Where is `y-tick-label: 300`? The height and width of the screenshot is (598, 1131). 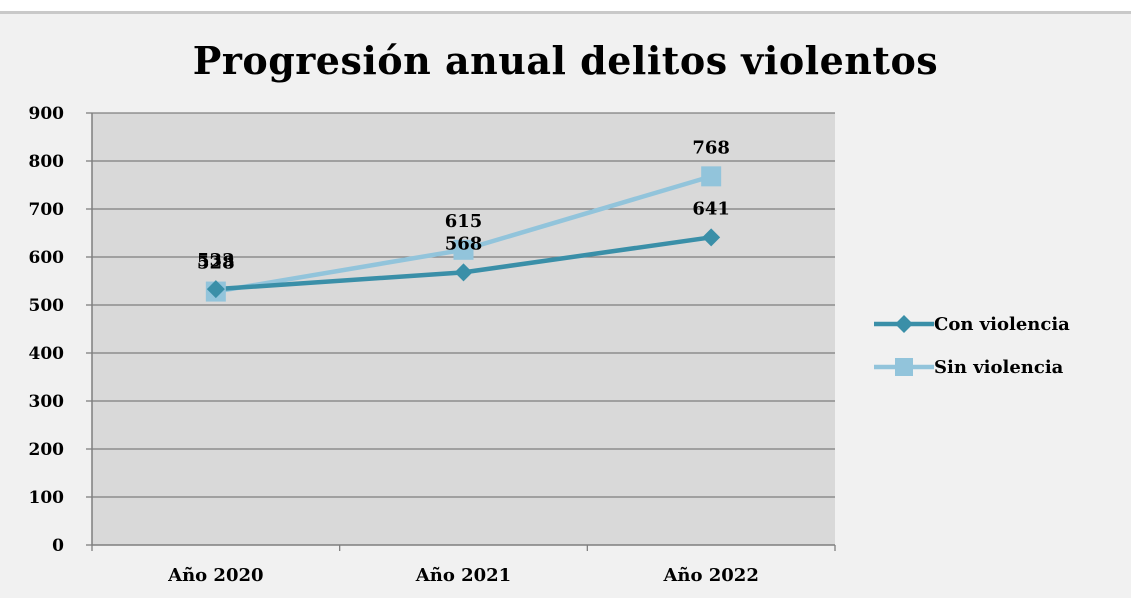
y-tick-label: 300 is located at coordinates (47, 402).